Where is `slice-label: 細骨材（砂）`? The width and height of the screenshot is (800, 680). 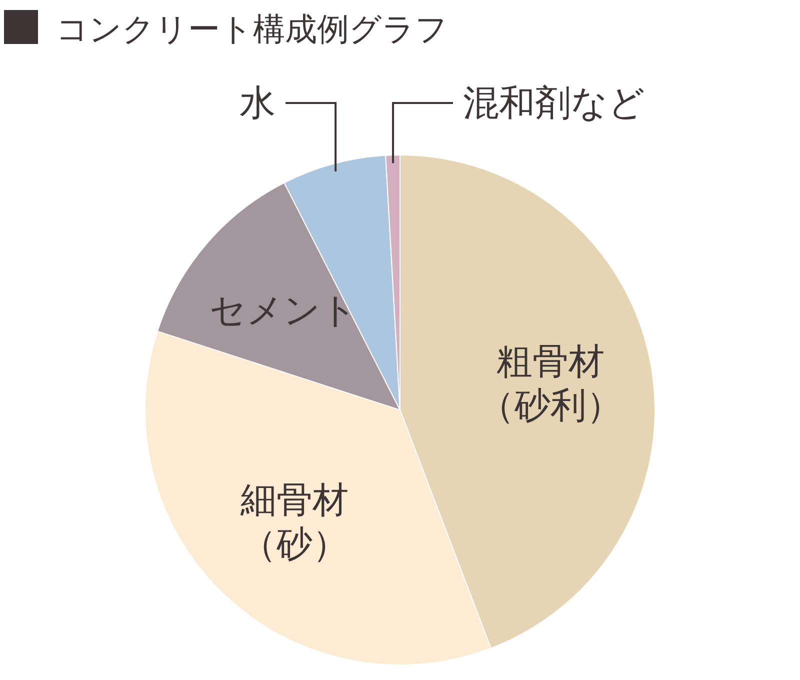
slice-label: 細骨材（砂） is located at coordinates (294, 522).